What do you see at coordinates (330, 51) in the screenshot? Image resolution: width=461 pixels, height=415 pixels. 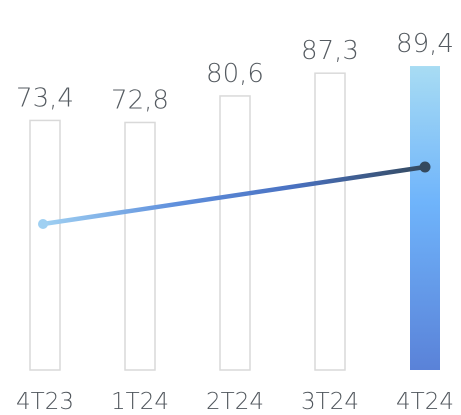 I see `value-label-3T24: 87,3` at bounding box center [330, 51].